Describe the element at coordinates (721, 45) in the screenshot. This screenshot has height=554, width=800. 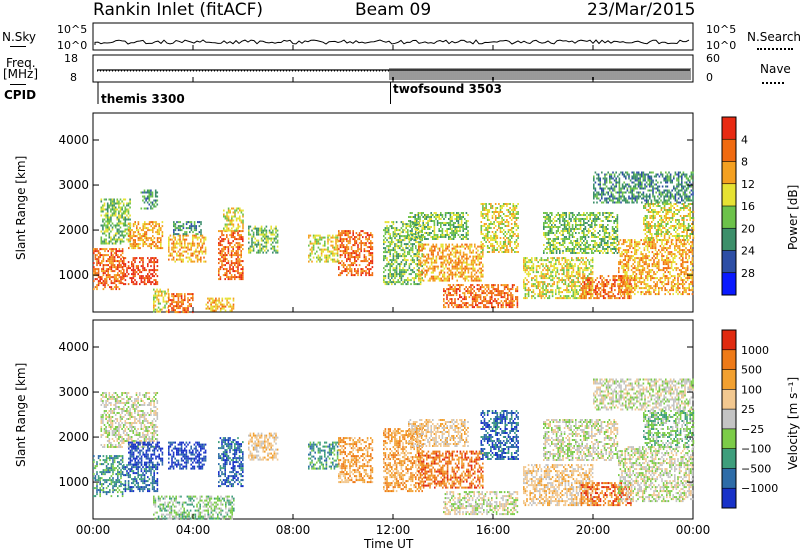
I see `nsearch-tick-bottom: 10^0` at that location.